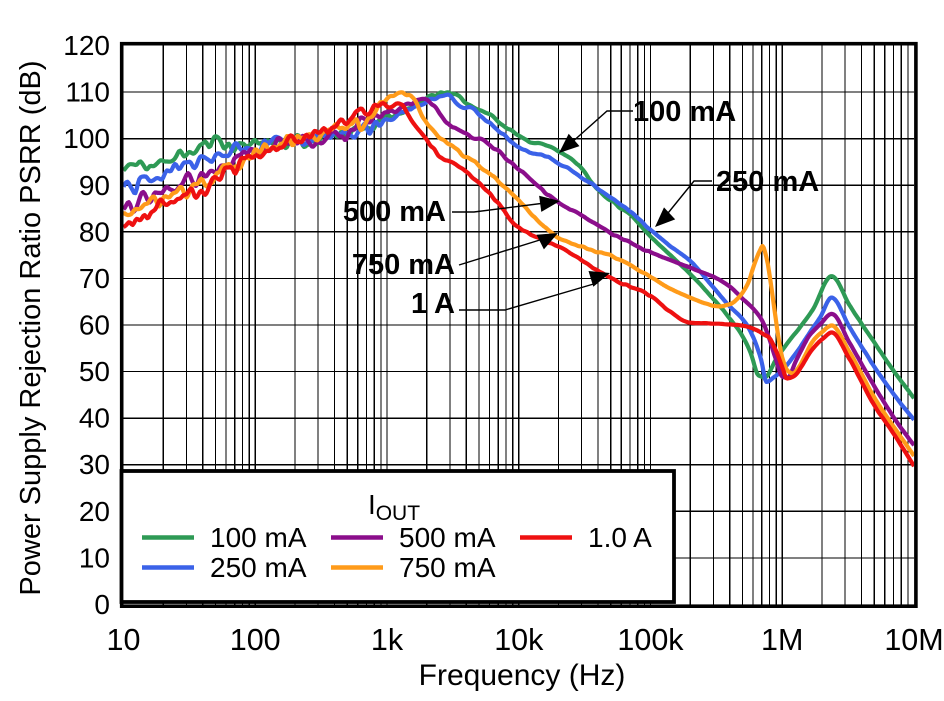  Describe the element at coordinates (433, 304) in the screenshot. I see `svg-text: 1 A` at that location.